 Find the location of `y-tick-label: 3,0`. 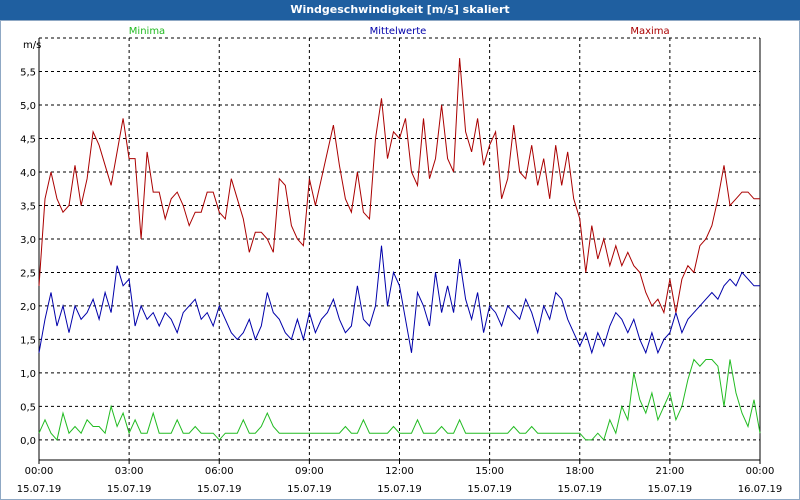

y-tick-label: 3,0 is located at coordinates (28, 240).